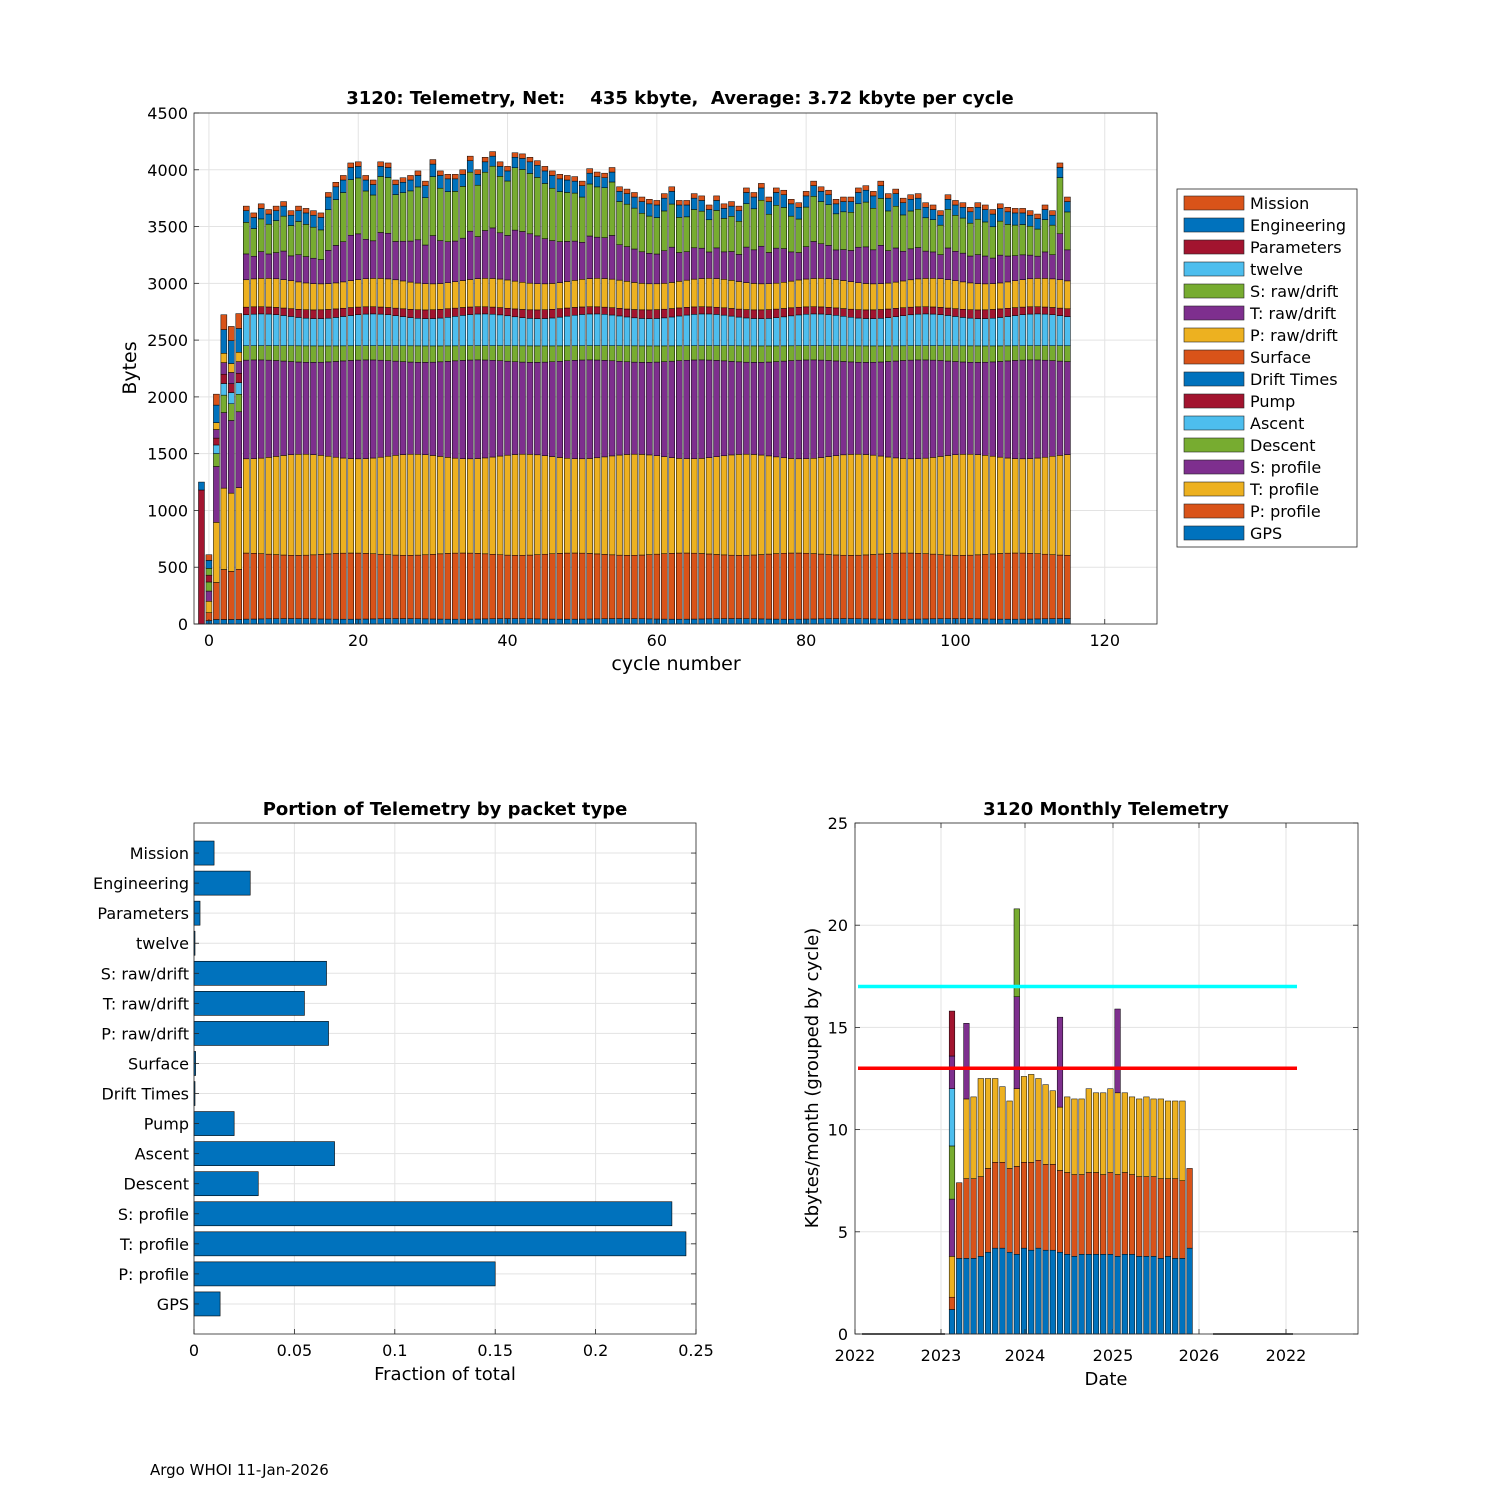  I want to click on bl-x-tick-label: 0.2, so click(595, 1350).